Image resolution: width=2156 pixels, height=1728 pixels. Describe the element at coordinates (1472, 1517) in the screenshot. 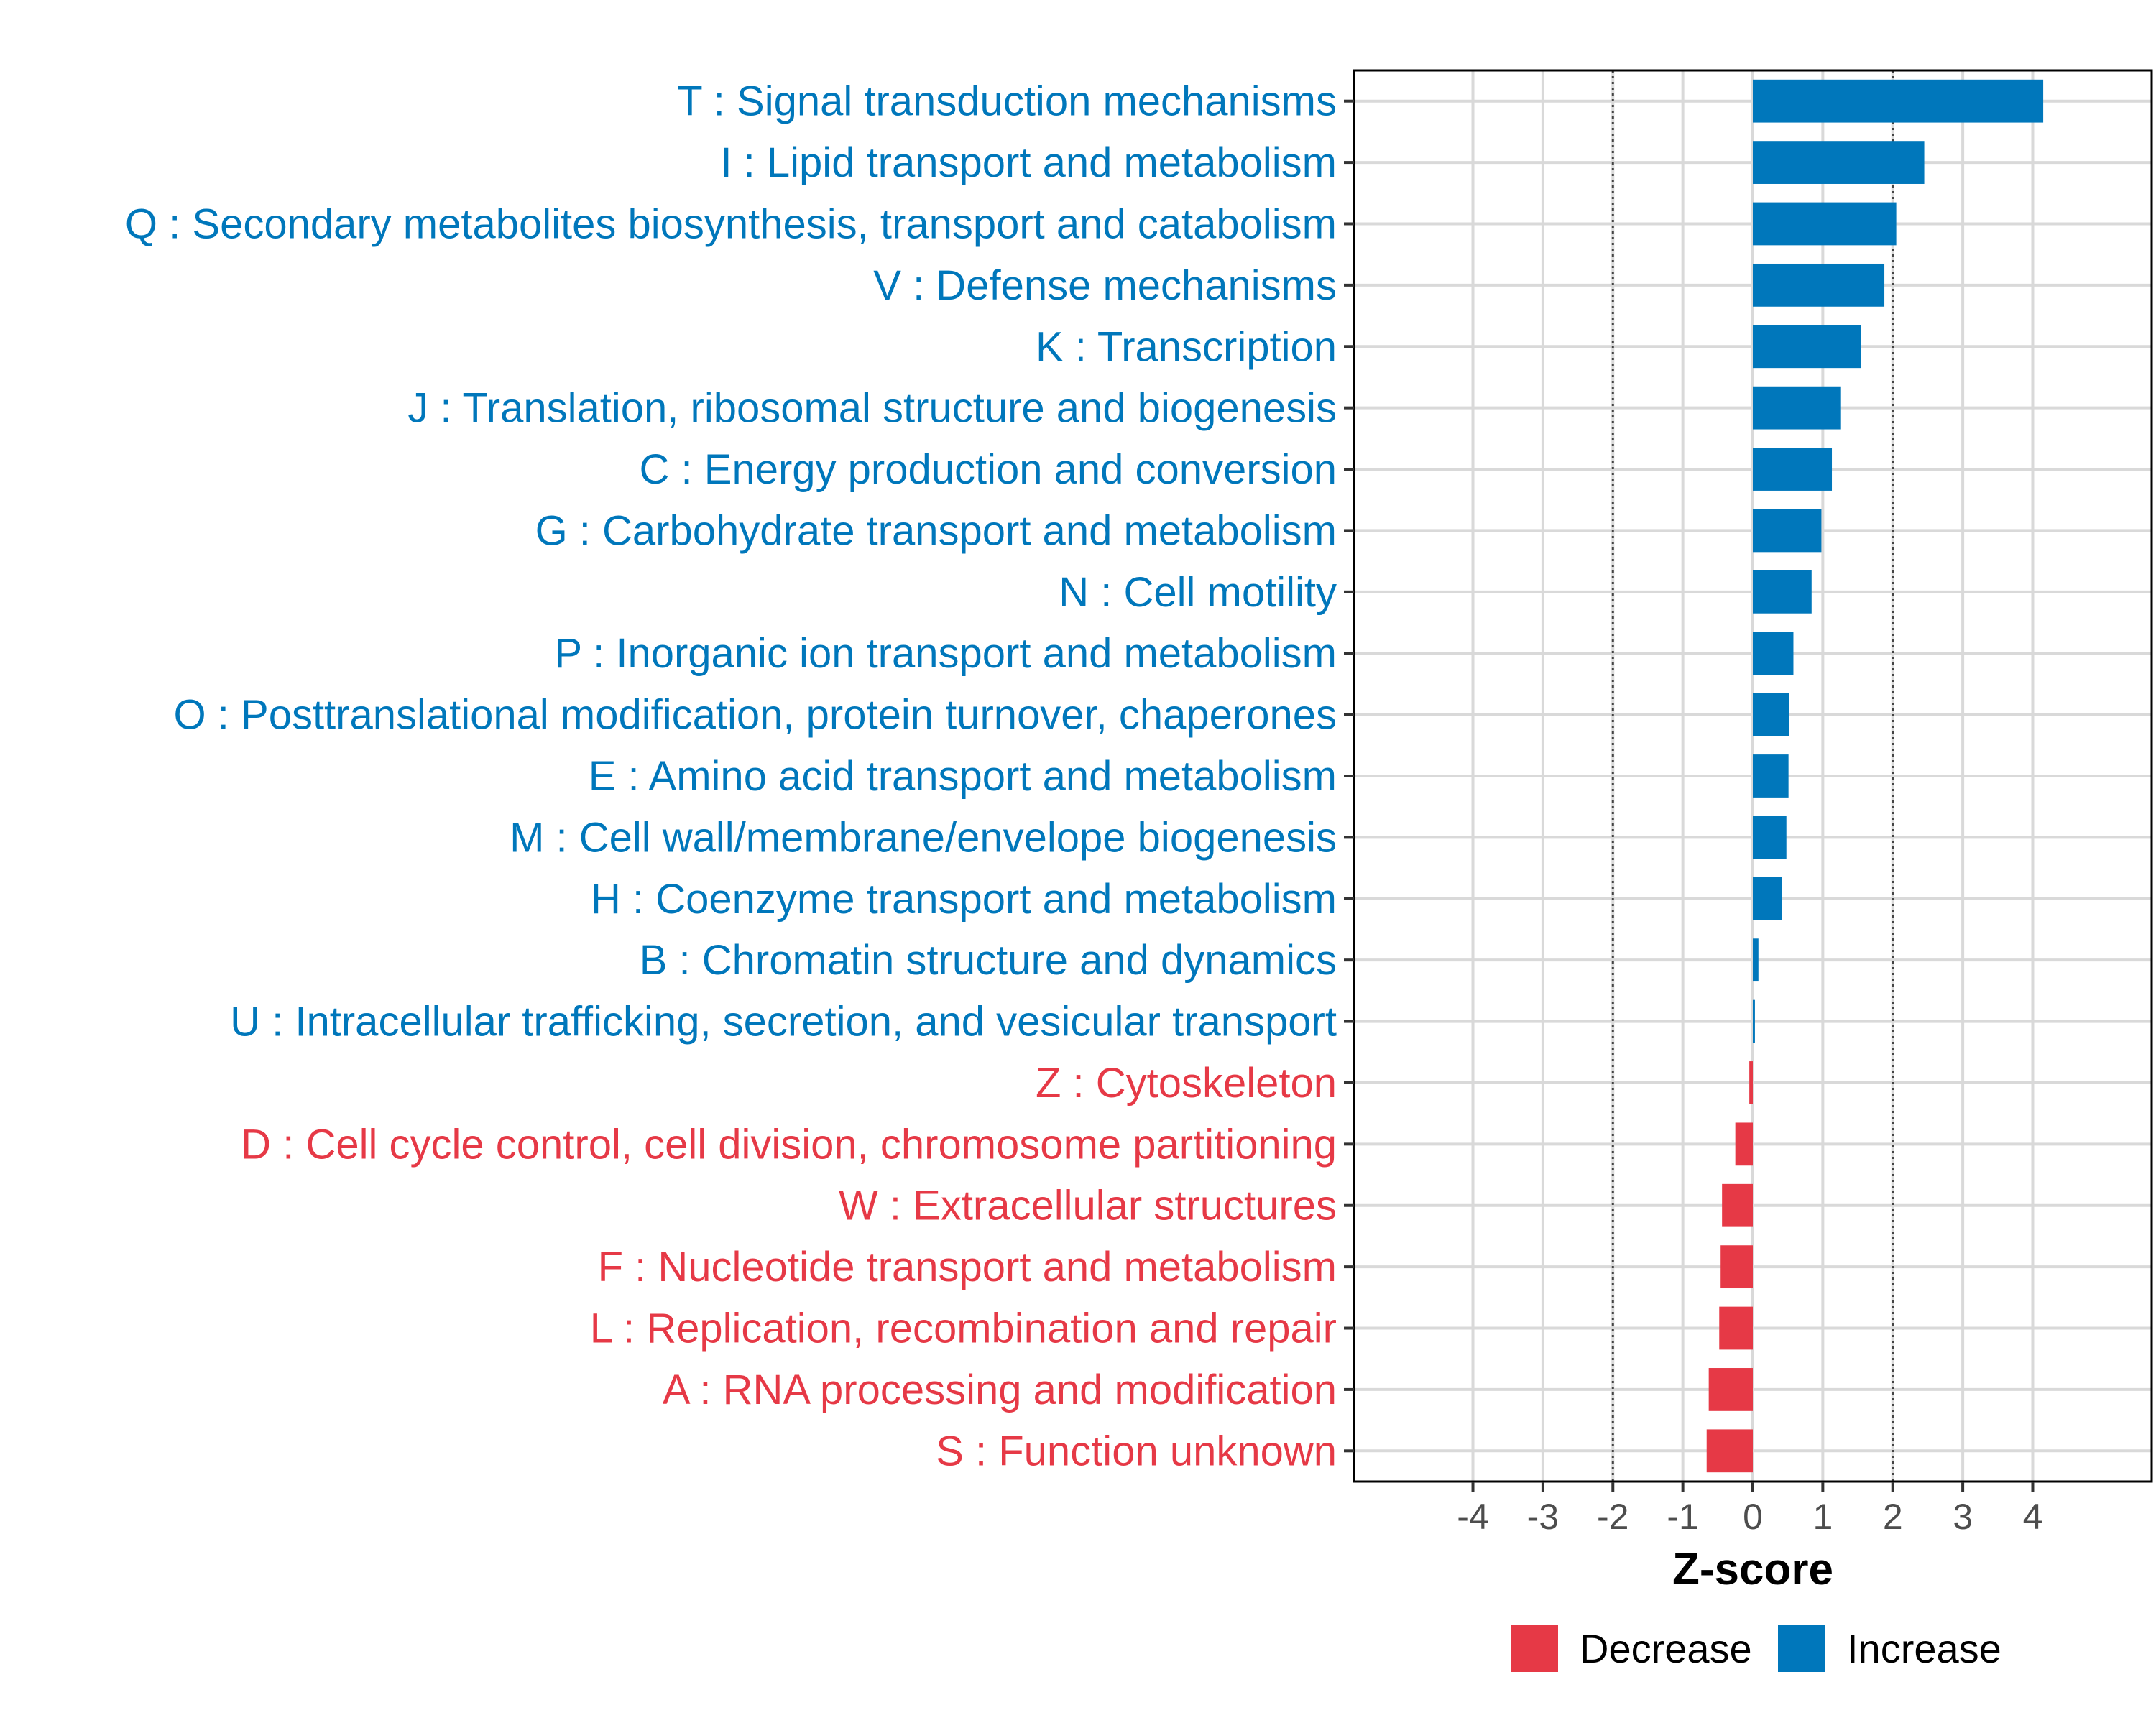

I see `x-tick-label: -4` at that location.